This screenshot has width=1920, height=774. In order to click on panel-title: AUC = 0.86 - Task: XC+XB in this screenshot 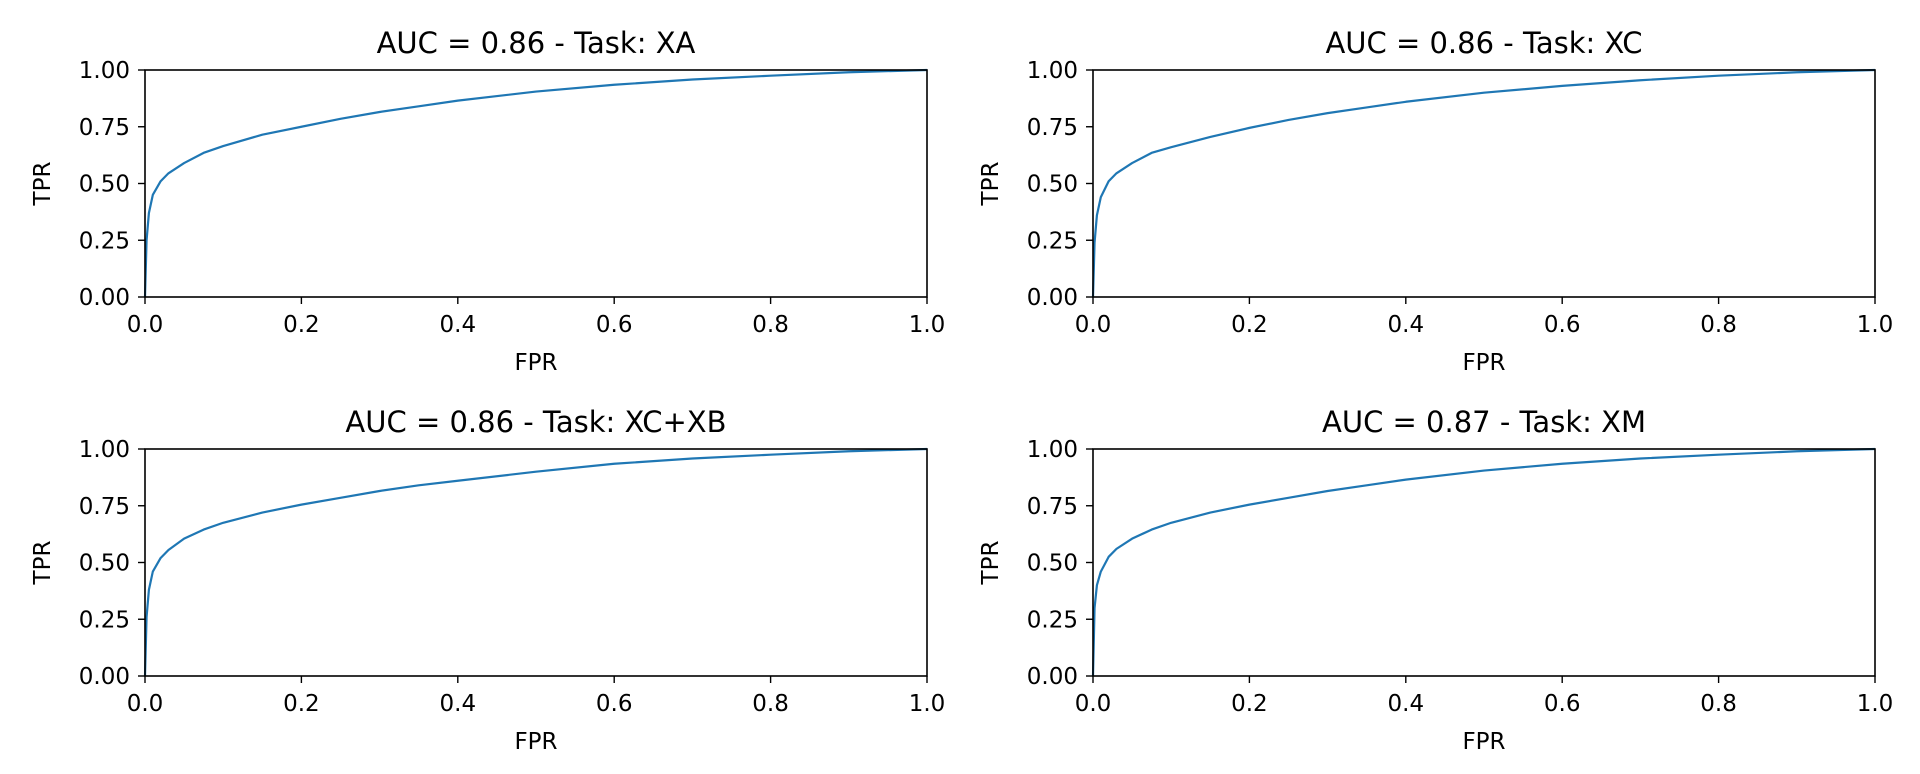, I will do `click(535, 422)`.